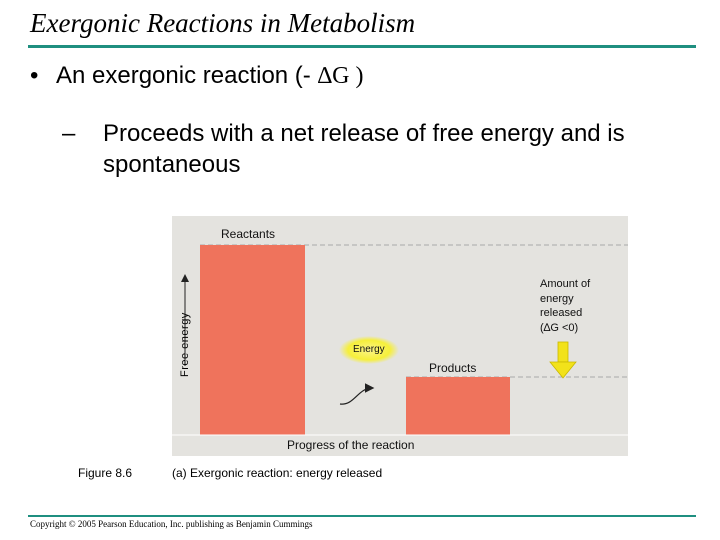 This screenshot has width=720, height=540. I want to click on x-axis-label: Progress of the reaction, so click(351, 445).